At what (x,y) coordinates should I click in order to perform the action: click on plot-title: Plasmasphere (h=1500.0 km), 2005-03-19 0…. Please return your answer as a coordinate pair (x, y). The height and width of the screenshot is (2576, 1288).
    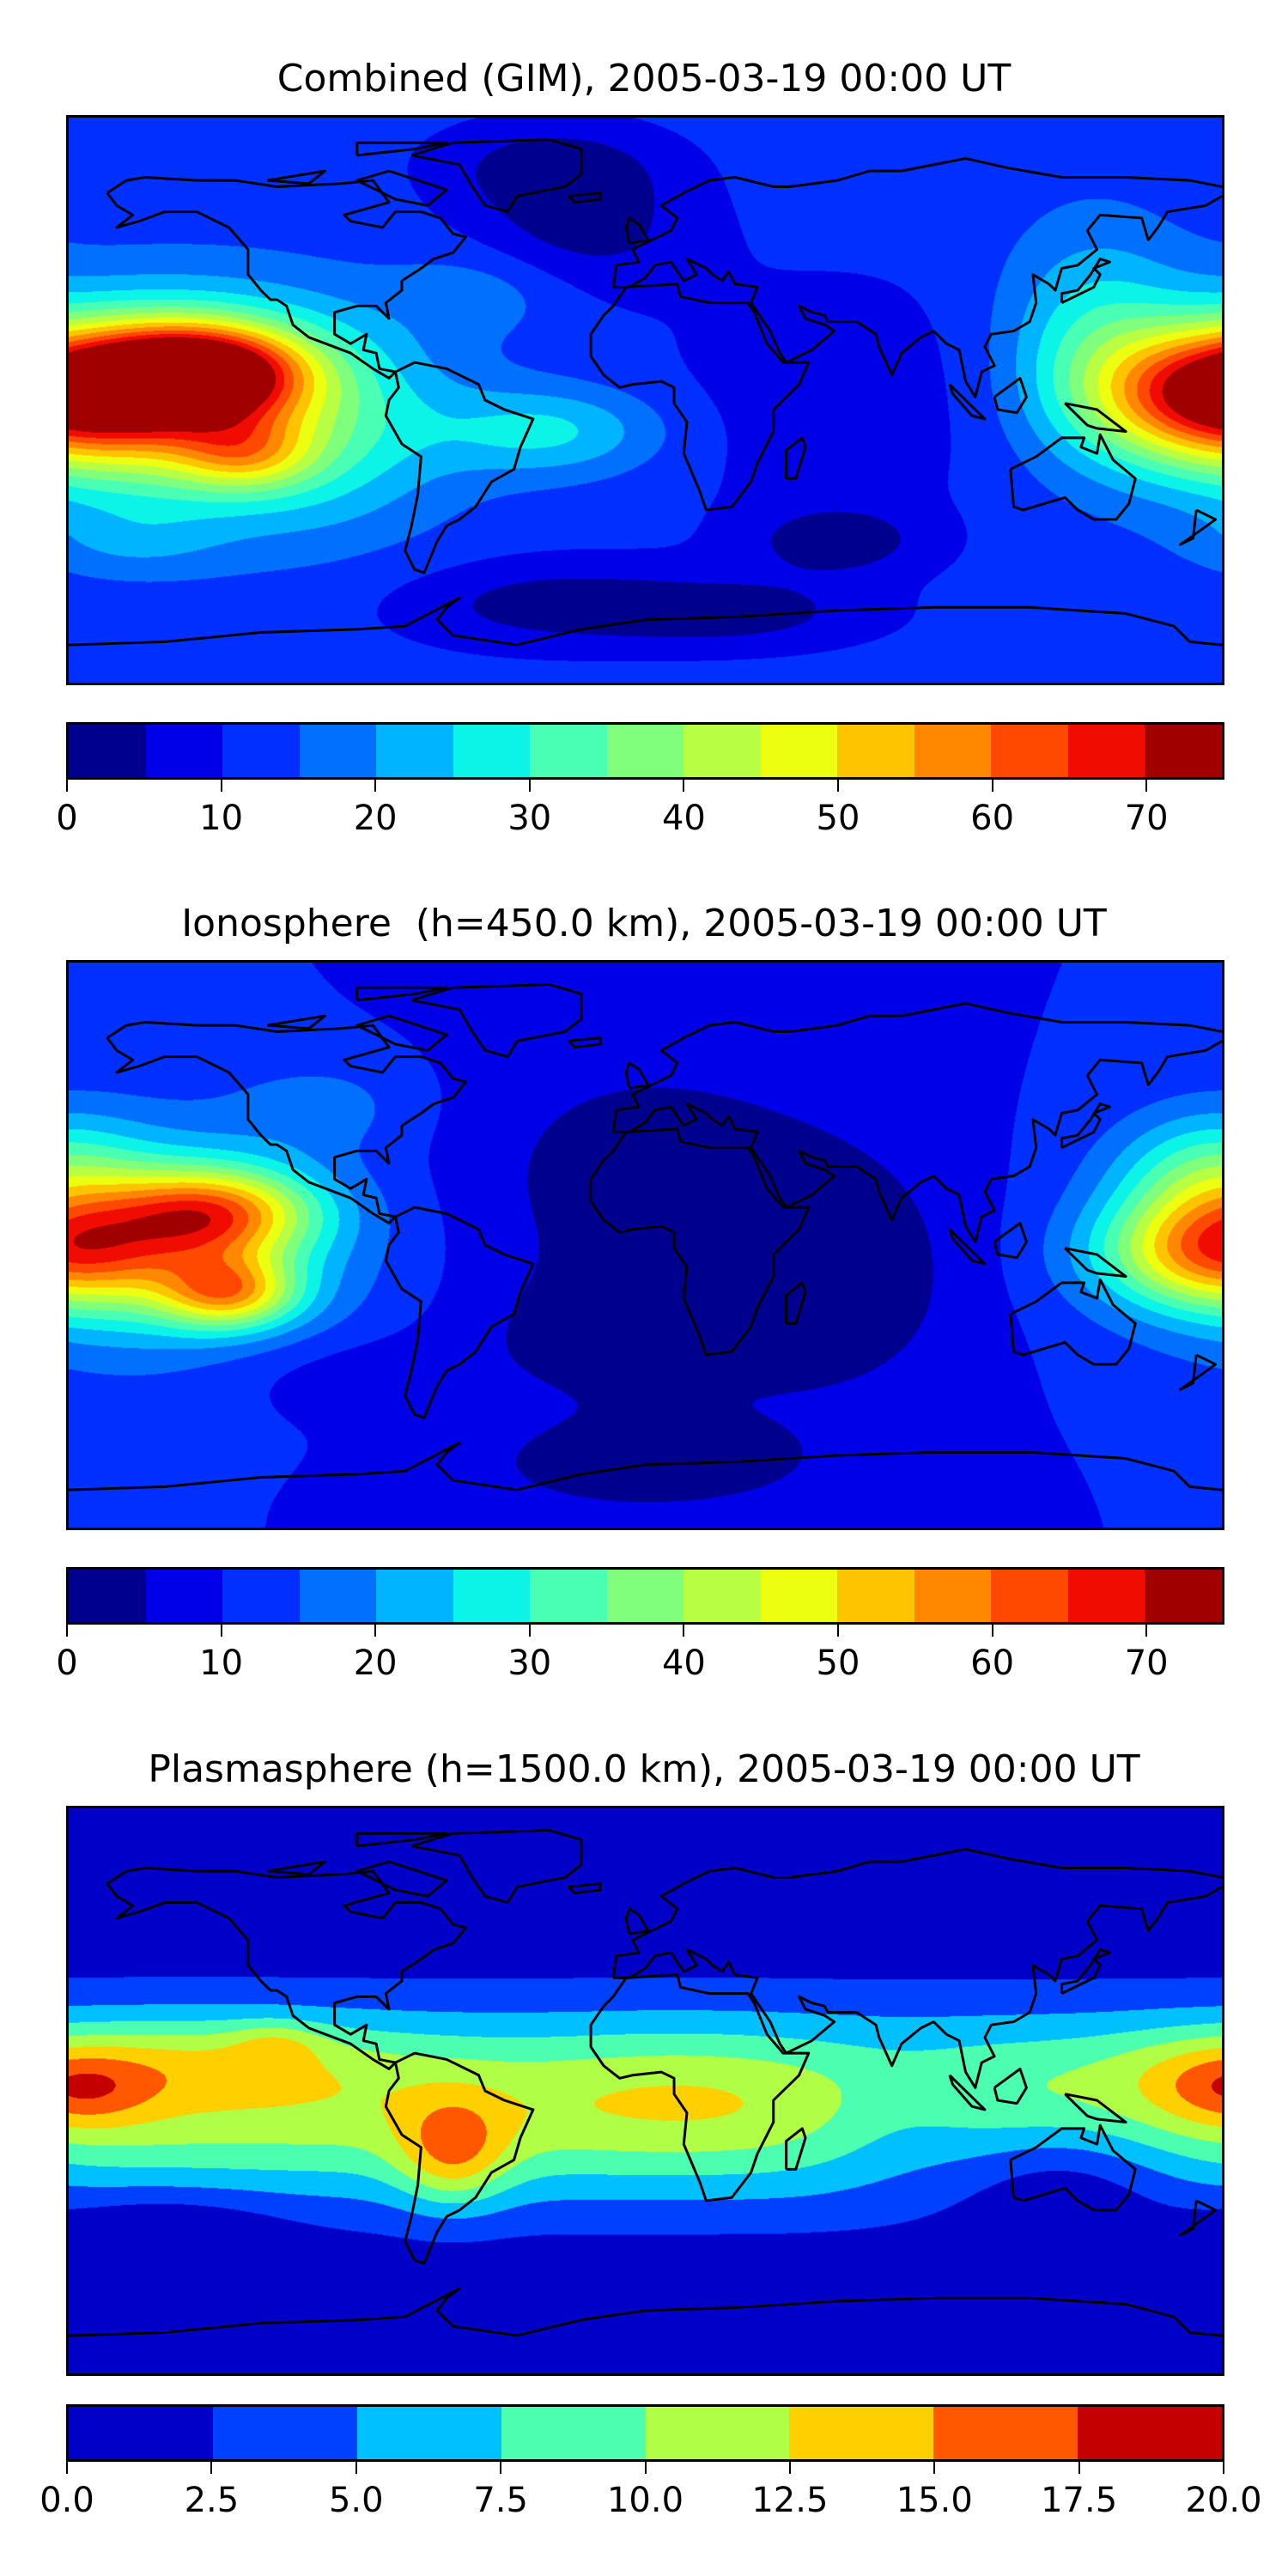
    Looking at the image, I should click on (644, 1769).